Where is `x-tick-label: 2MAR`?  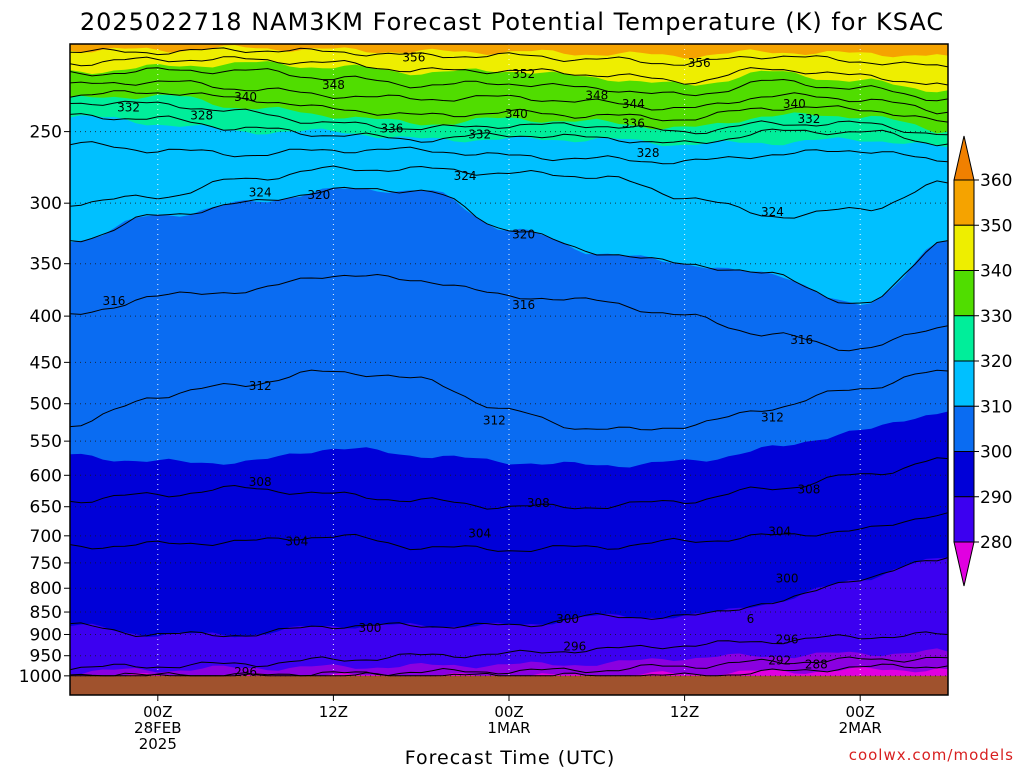
x-tick-label: 2MAR is located at coordinates (860, 728).